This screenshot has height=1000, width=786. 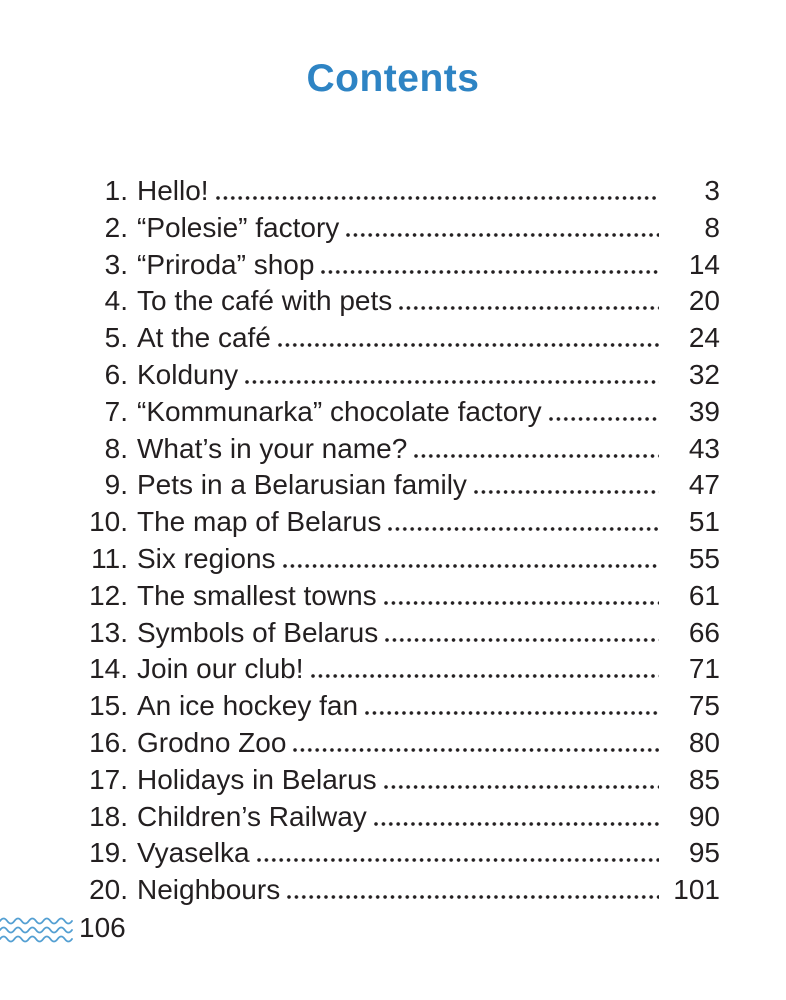 What do you see at coordinates (102, 927) in the screenshot?
I see `footer-page-number: 106` at bounding box center [102, 927].